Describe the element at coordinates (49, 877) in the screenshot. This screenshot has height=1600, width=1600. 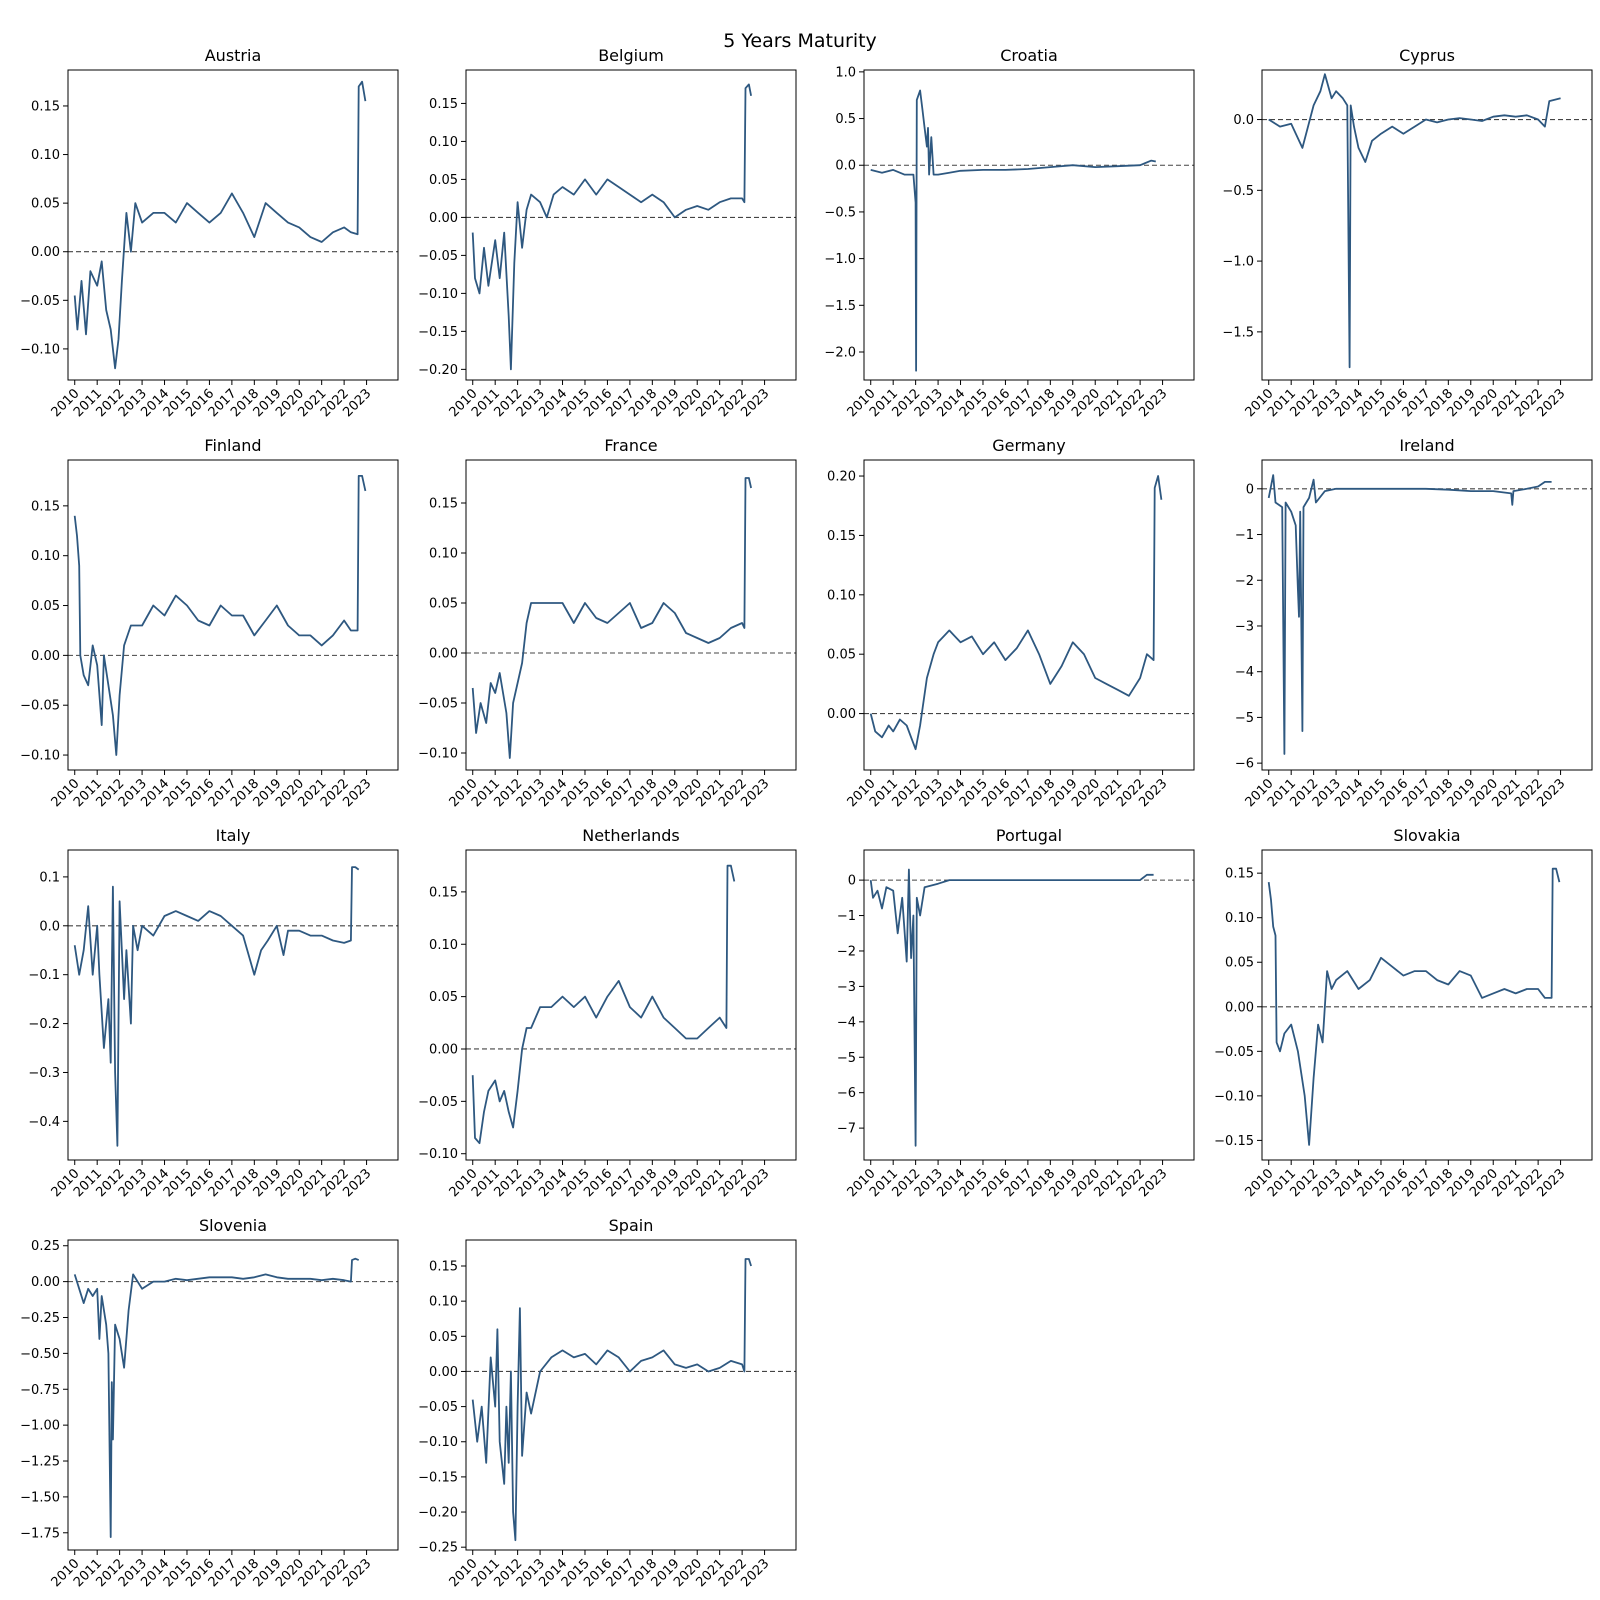
I see `y-tick-label: 0.1` at that location.